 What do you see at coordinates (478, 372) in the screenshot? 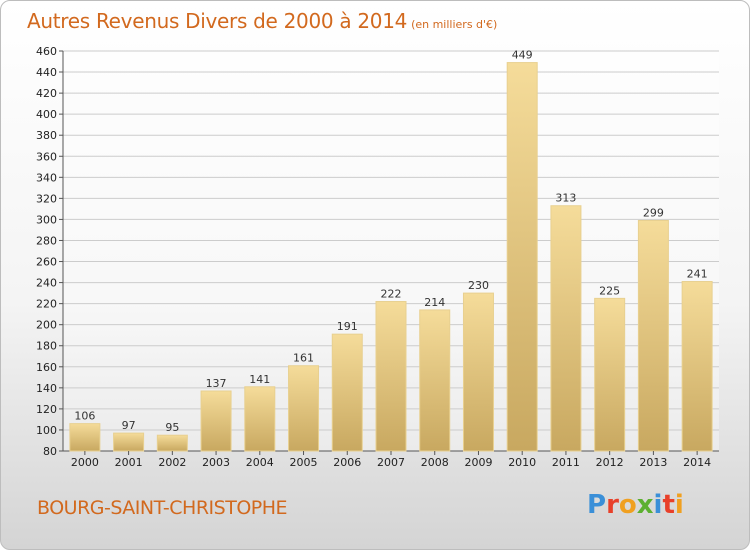
I see `bar-2009` at bounding box center [478, 372].